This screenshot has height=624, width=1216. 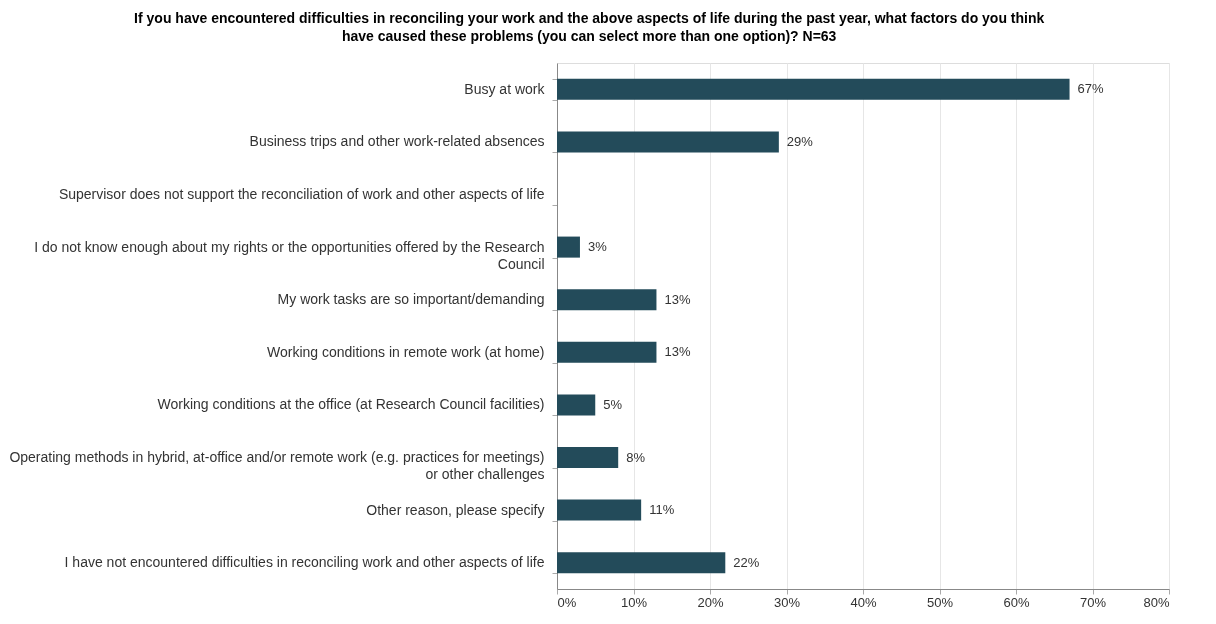 I want to click on x-tick-label: 30%, so click(x=787, y=602).